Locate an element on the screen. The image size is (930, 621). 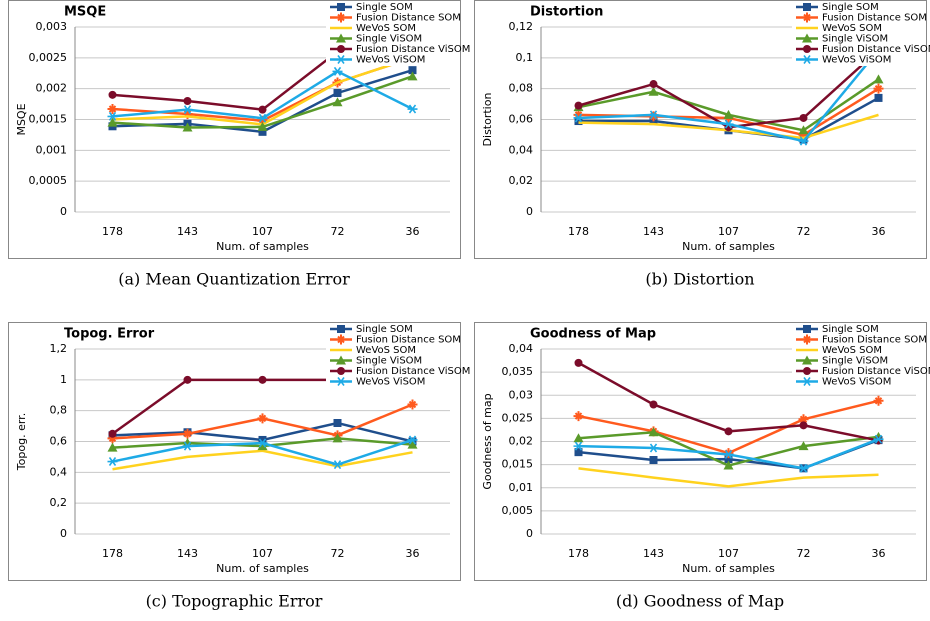
y-tick-label: 0,06 is located at coordinates (521, 119).